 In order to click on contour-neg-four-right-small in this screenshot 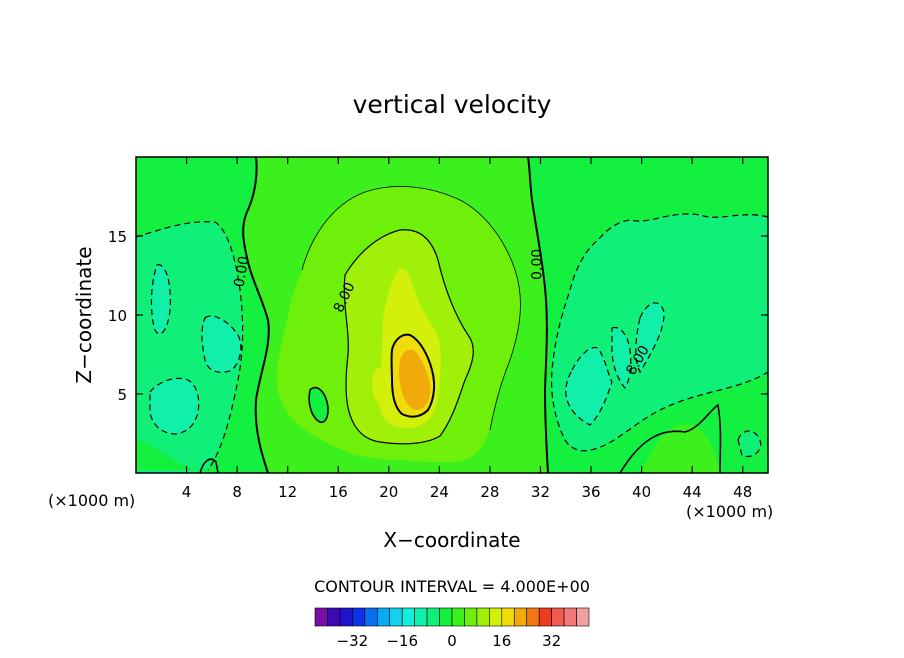, I will do `click(749, 444)`.